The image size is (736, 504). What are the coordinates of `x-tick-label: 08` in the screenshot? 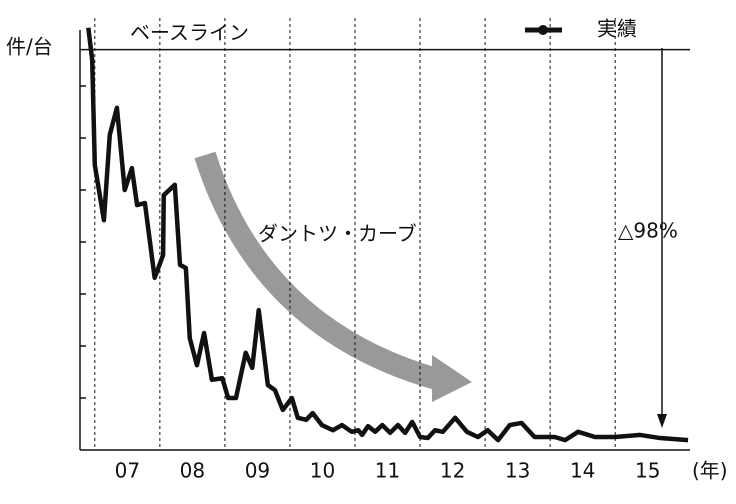 It's located at (192, 471).